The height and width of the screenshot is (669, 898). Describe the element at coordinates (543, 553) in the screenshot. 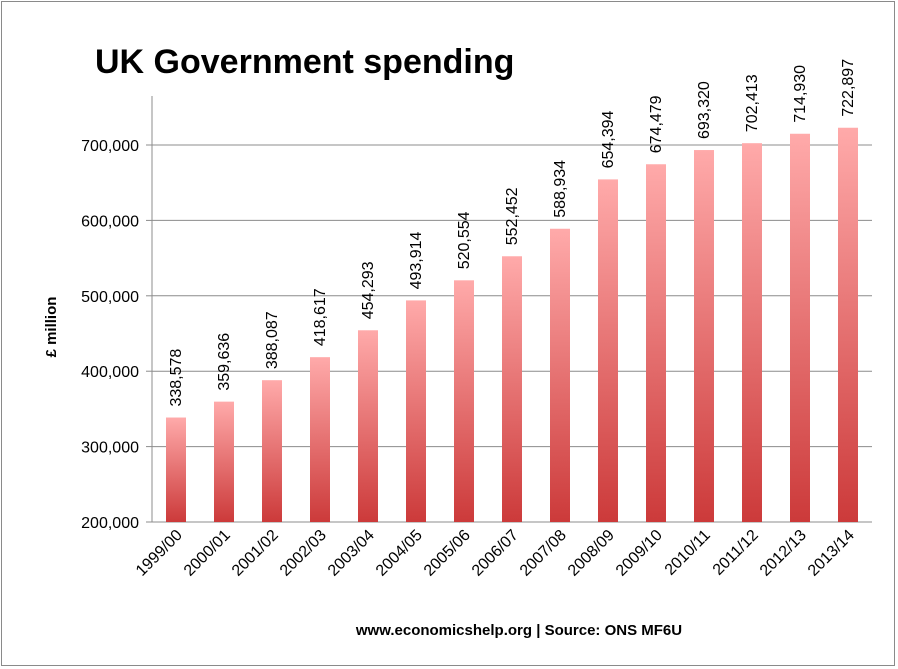

I see `x-tick-label: 2007/08` at that location.